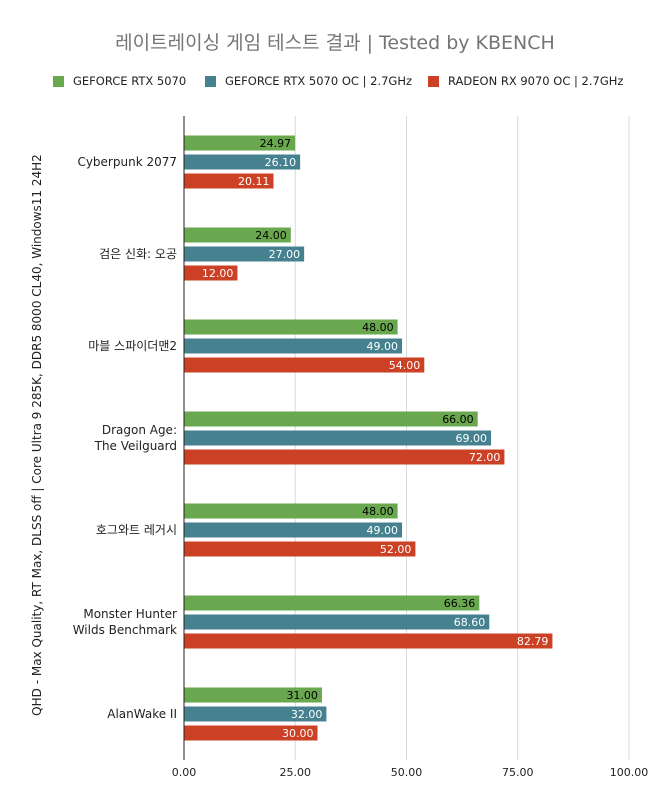 The width and height of the screenshot is (670, 800). Describe the element at coordinates (296, 772) in the screenshot. I see `x-tick-label: 25.00` at that location.